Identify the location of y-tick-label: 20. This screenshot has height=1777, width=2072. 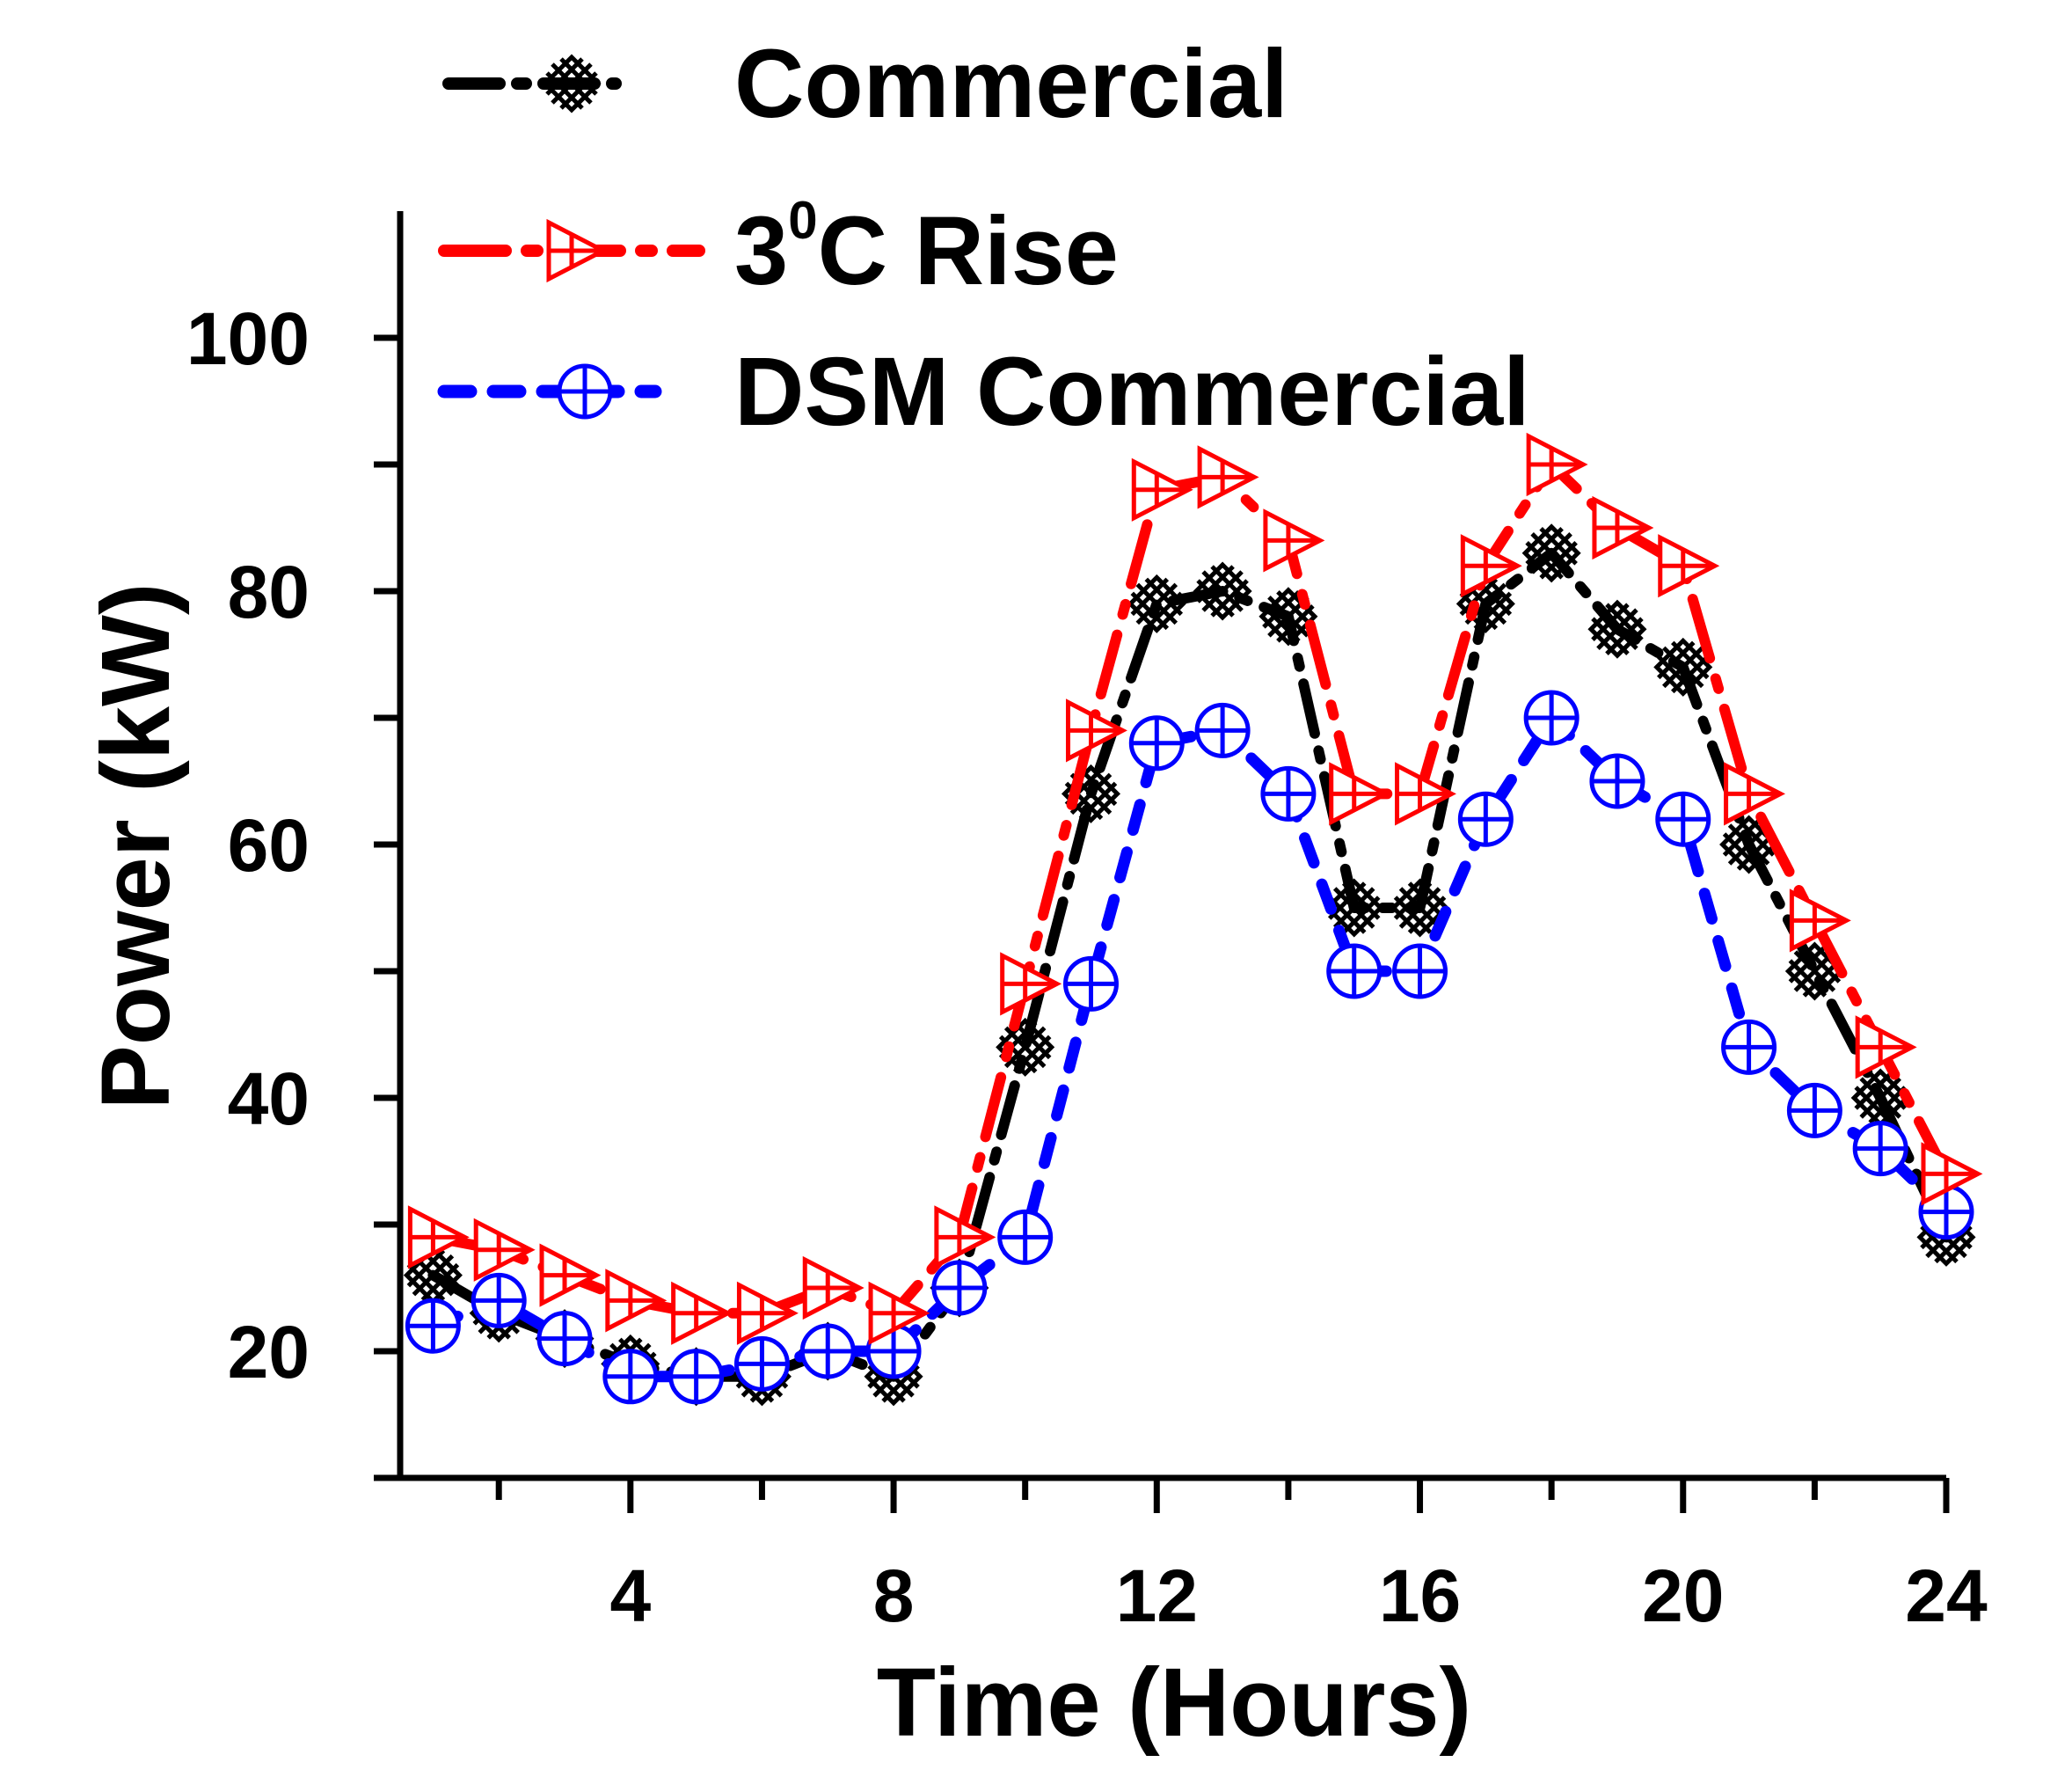
(269, 1352).